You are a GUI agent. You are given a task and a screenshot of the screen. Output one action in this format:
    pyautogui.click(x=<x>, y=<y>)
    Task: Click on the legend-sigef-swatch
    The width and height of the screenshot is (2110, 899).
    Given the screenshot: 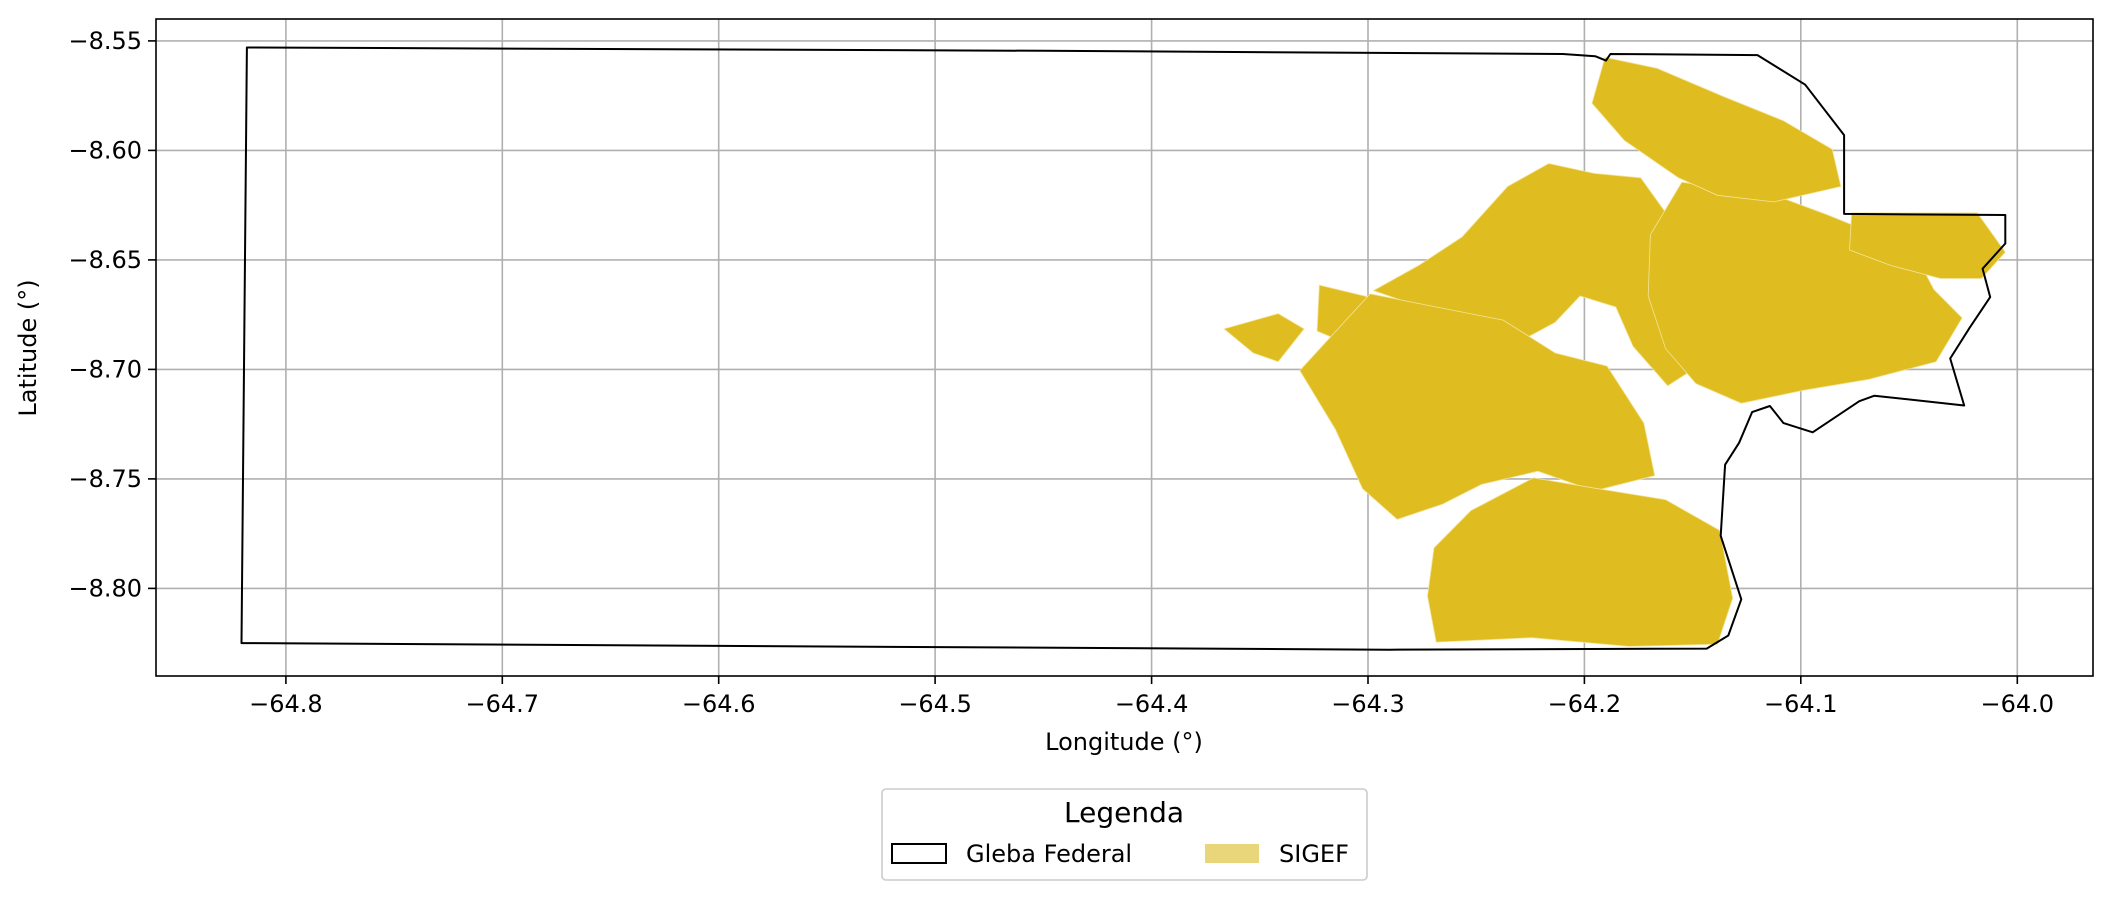 What is the action you would take?
    pyautogui.click(x=1232, y=853)
    